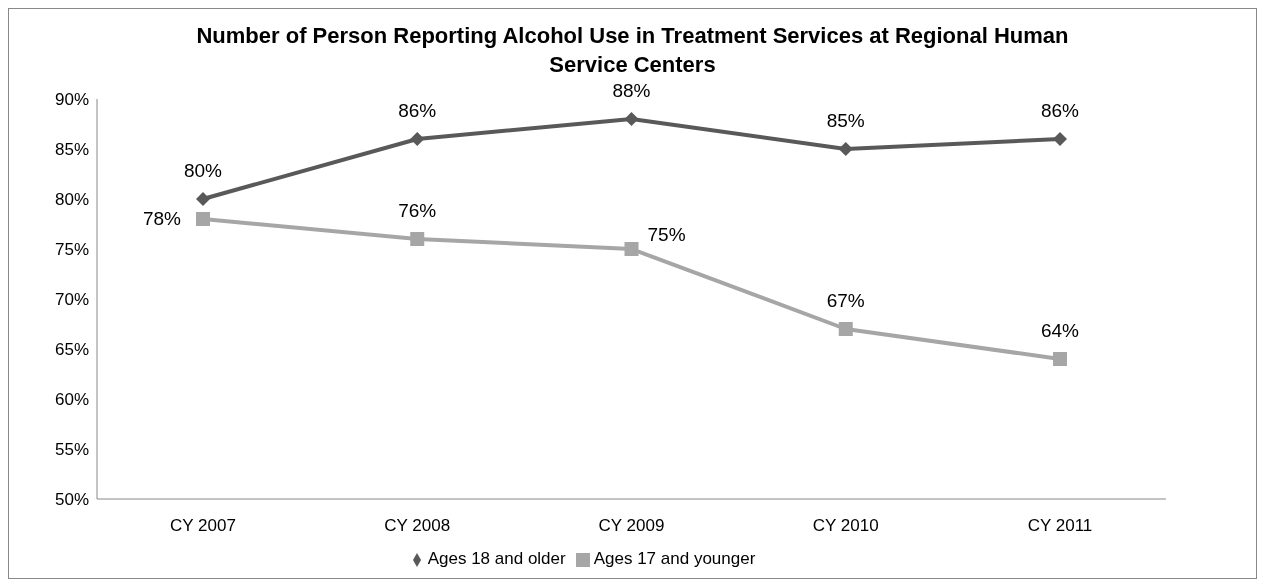 This screenshot has height=587, width=1265. Describe the element at coordinates (71, 250) in the screenshot. I see `y-tick-label: 75%` at that location.